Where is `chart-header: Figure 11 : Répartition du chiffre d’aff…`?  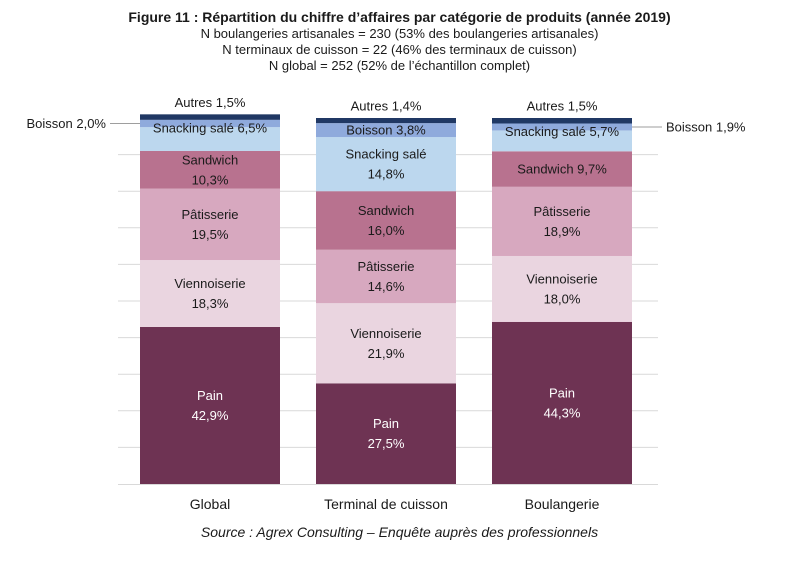
chart-header: Figure 11 : Répartition du chiffre d’aff… is located at coordinates (399, 41).